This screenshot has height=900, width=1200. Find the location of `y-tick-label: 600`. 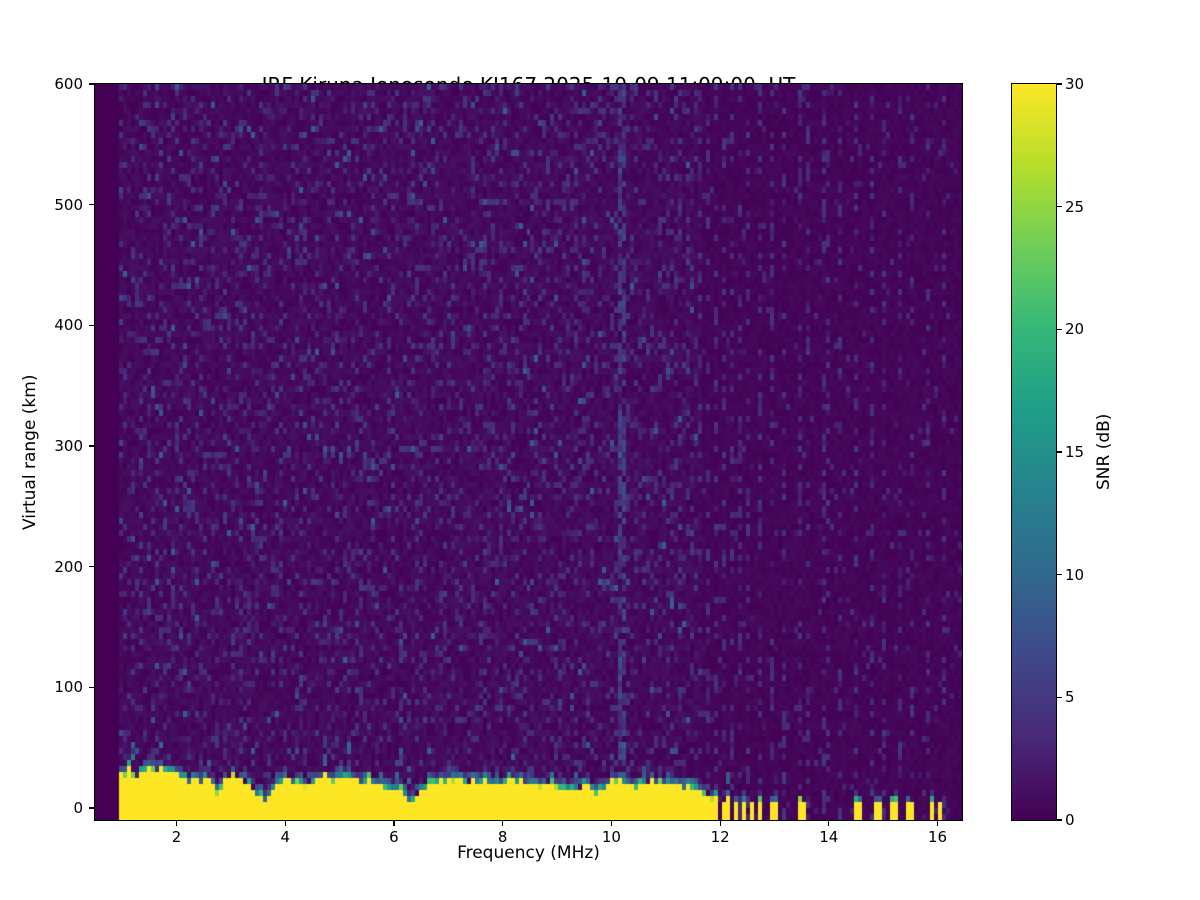

y-tick-label: 600 is located at coordinates (68, 84).